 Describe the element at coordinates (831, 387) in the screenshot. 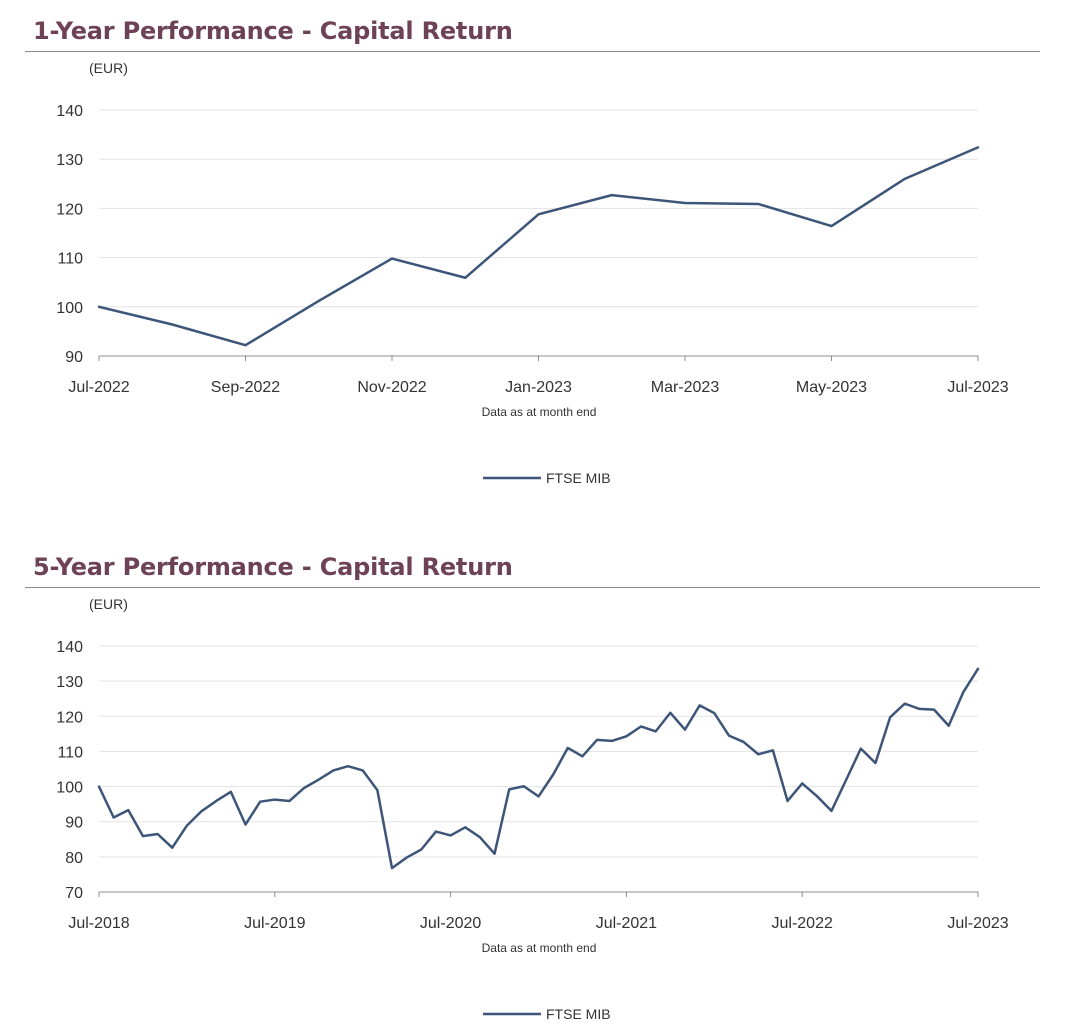

I see `x-tick-label-may-2023: May-2023` at that location.